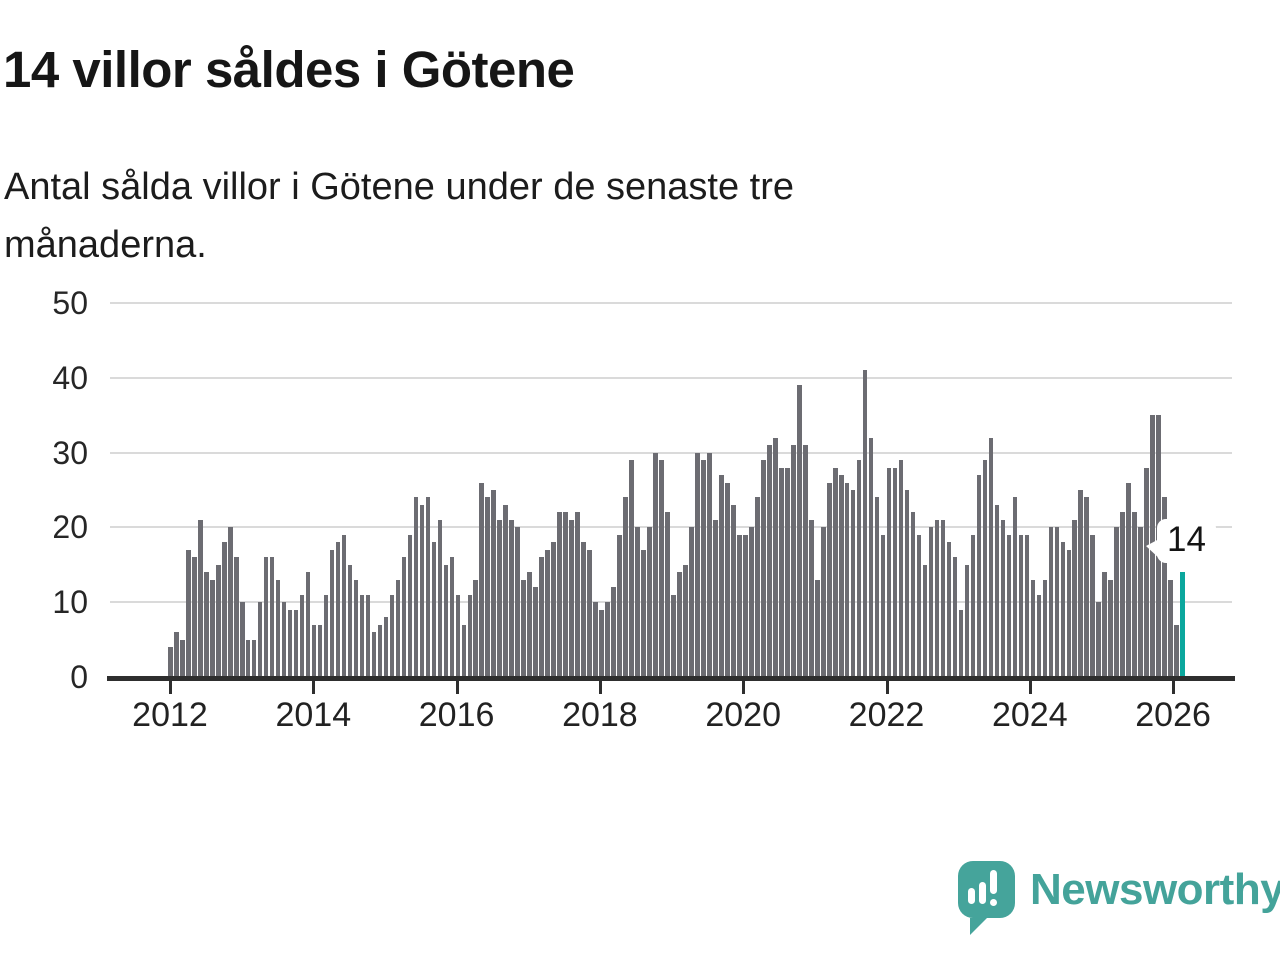 This screenshot has width=1280, height=960. What do you see at coordinates (1155, 889) in the screenshot?
I see `newsworthy-wordmark: Newsworthy` at bounding box center [1155, 889].